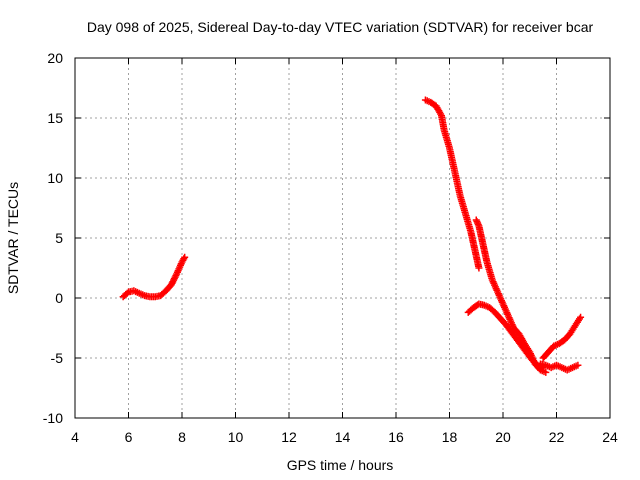 Image resolution: width=640 pixels, height=480 pixels. What do you see at coordinates (182, 437) in the screenshot?
I see `x-tick-label: 8` at bounding box center [182, 437].